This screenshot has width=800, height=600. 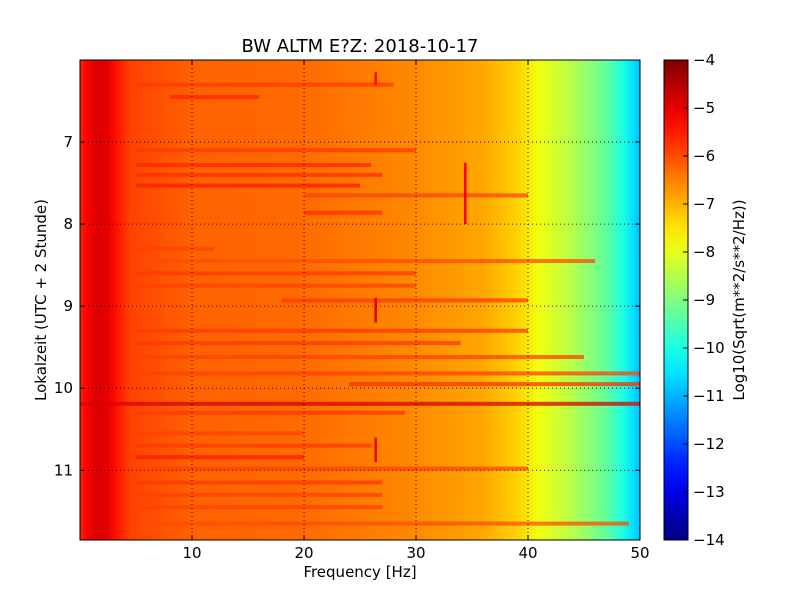 I want to click on colorbar-label: Log10(Sqrt(m**2/s**2/Hz)), so click(x=739, y=299).